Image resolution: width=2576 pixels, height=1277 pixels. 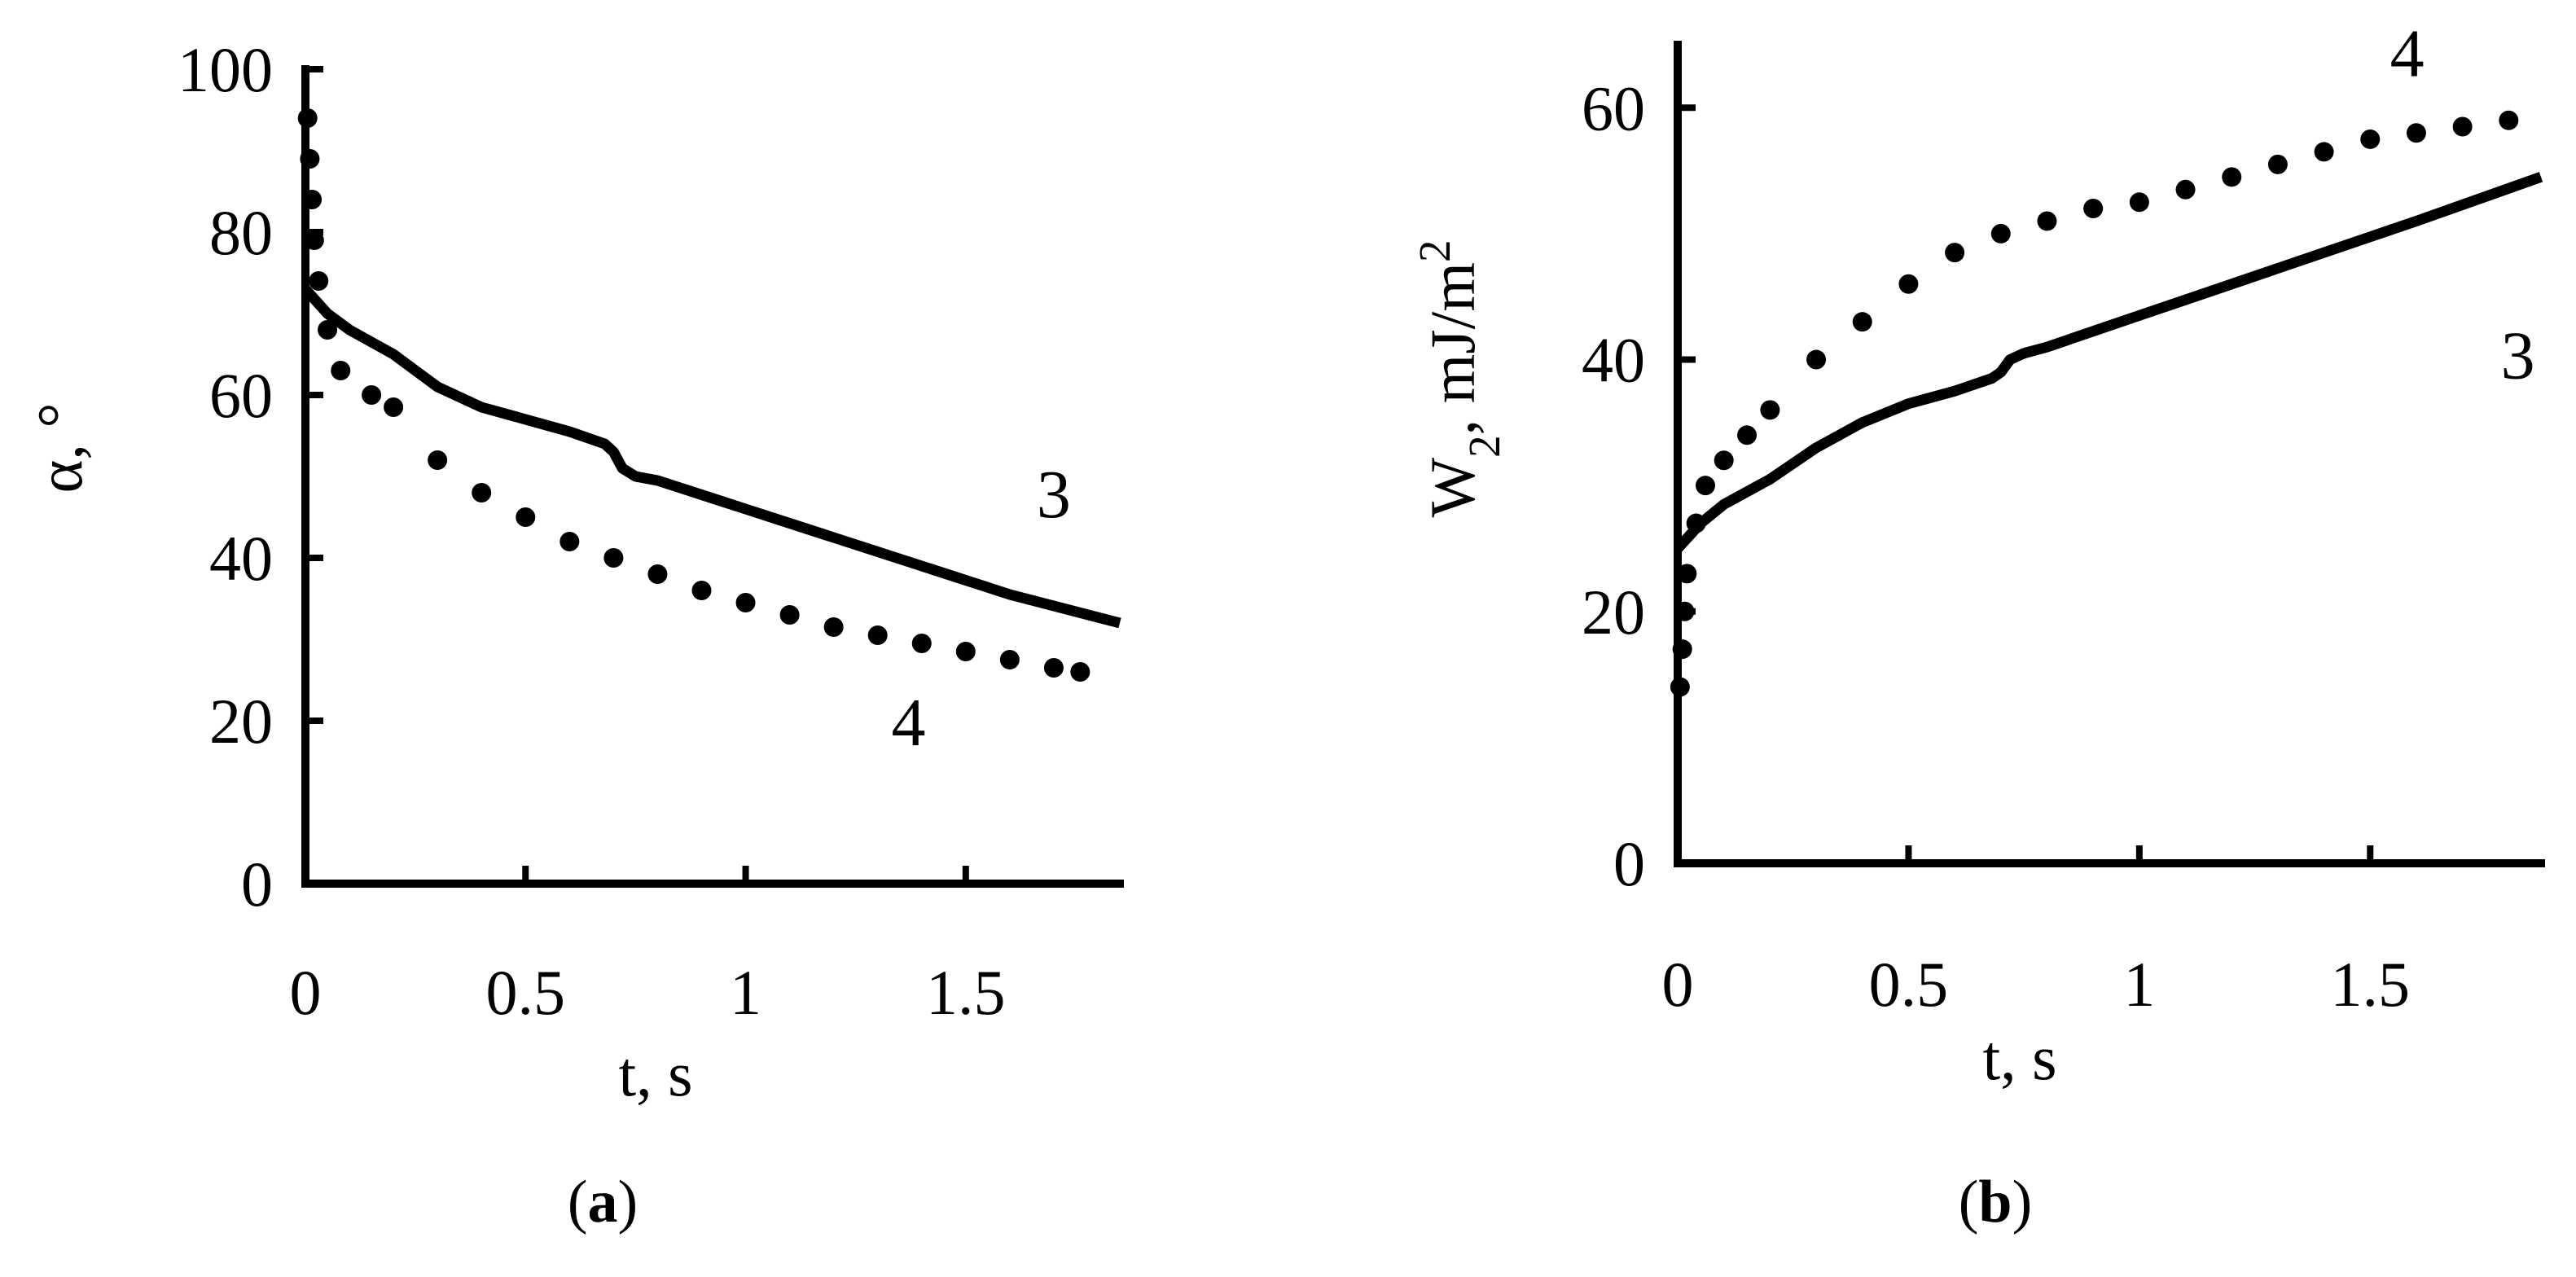 I want to click on panel-label-letter: a, so click(x=603, y=1202).